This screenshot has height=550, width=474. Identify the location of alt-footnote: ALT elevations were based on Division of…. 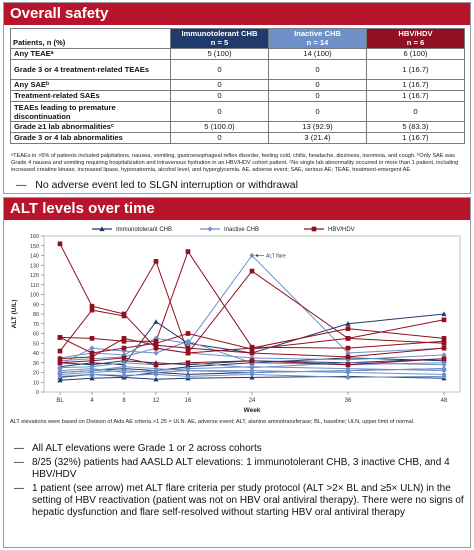
(212, 422).